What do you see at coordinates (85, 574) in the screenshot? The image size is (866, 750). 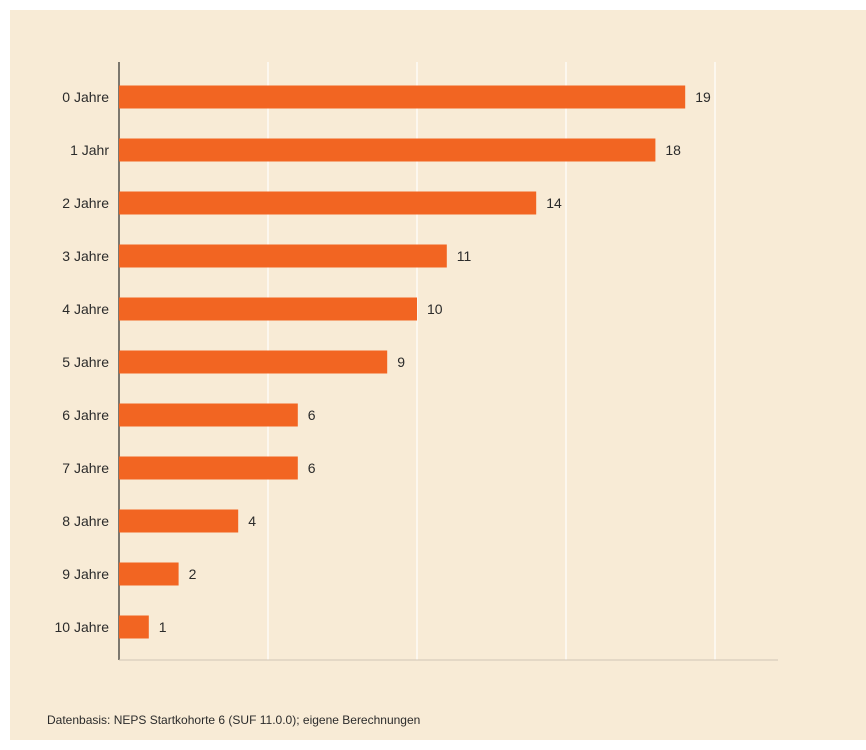 I see `category-label: 9 Jahre` at bounding box center [85, 574].